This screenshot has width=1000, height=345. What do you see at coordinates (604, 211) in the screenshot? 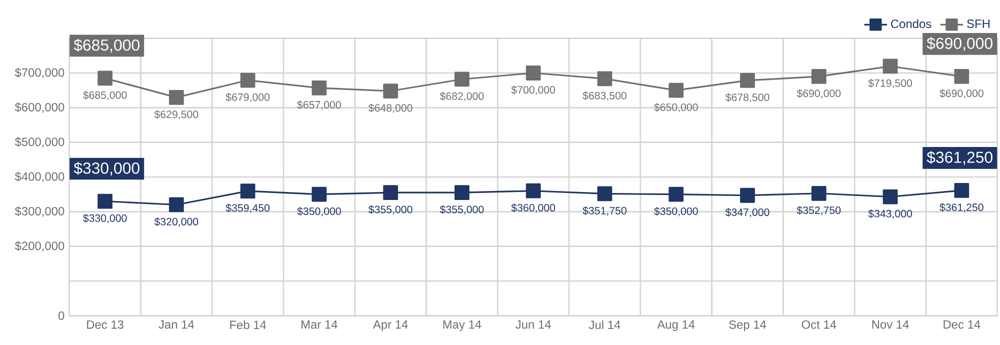
I see `data-label: $351,750` at bounding box center [604, 211].